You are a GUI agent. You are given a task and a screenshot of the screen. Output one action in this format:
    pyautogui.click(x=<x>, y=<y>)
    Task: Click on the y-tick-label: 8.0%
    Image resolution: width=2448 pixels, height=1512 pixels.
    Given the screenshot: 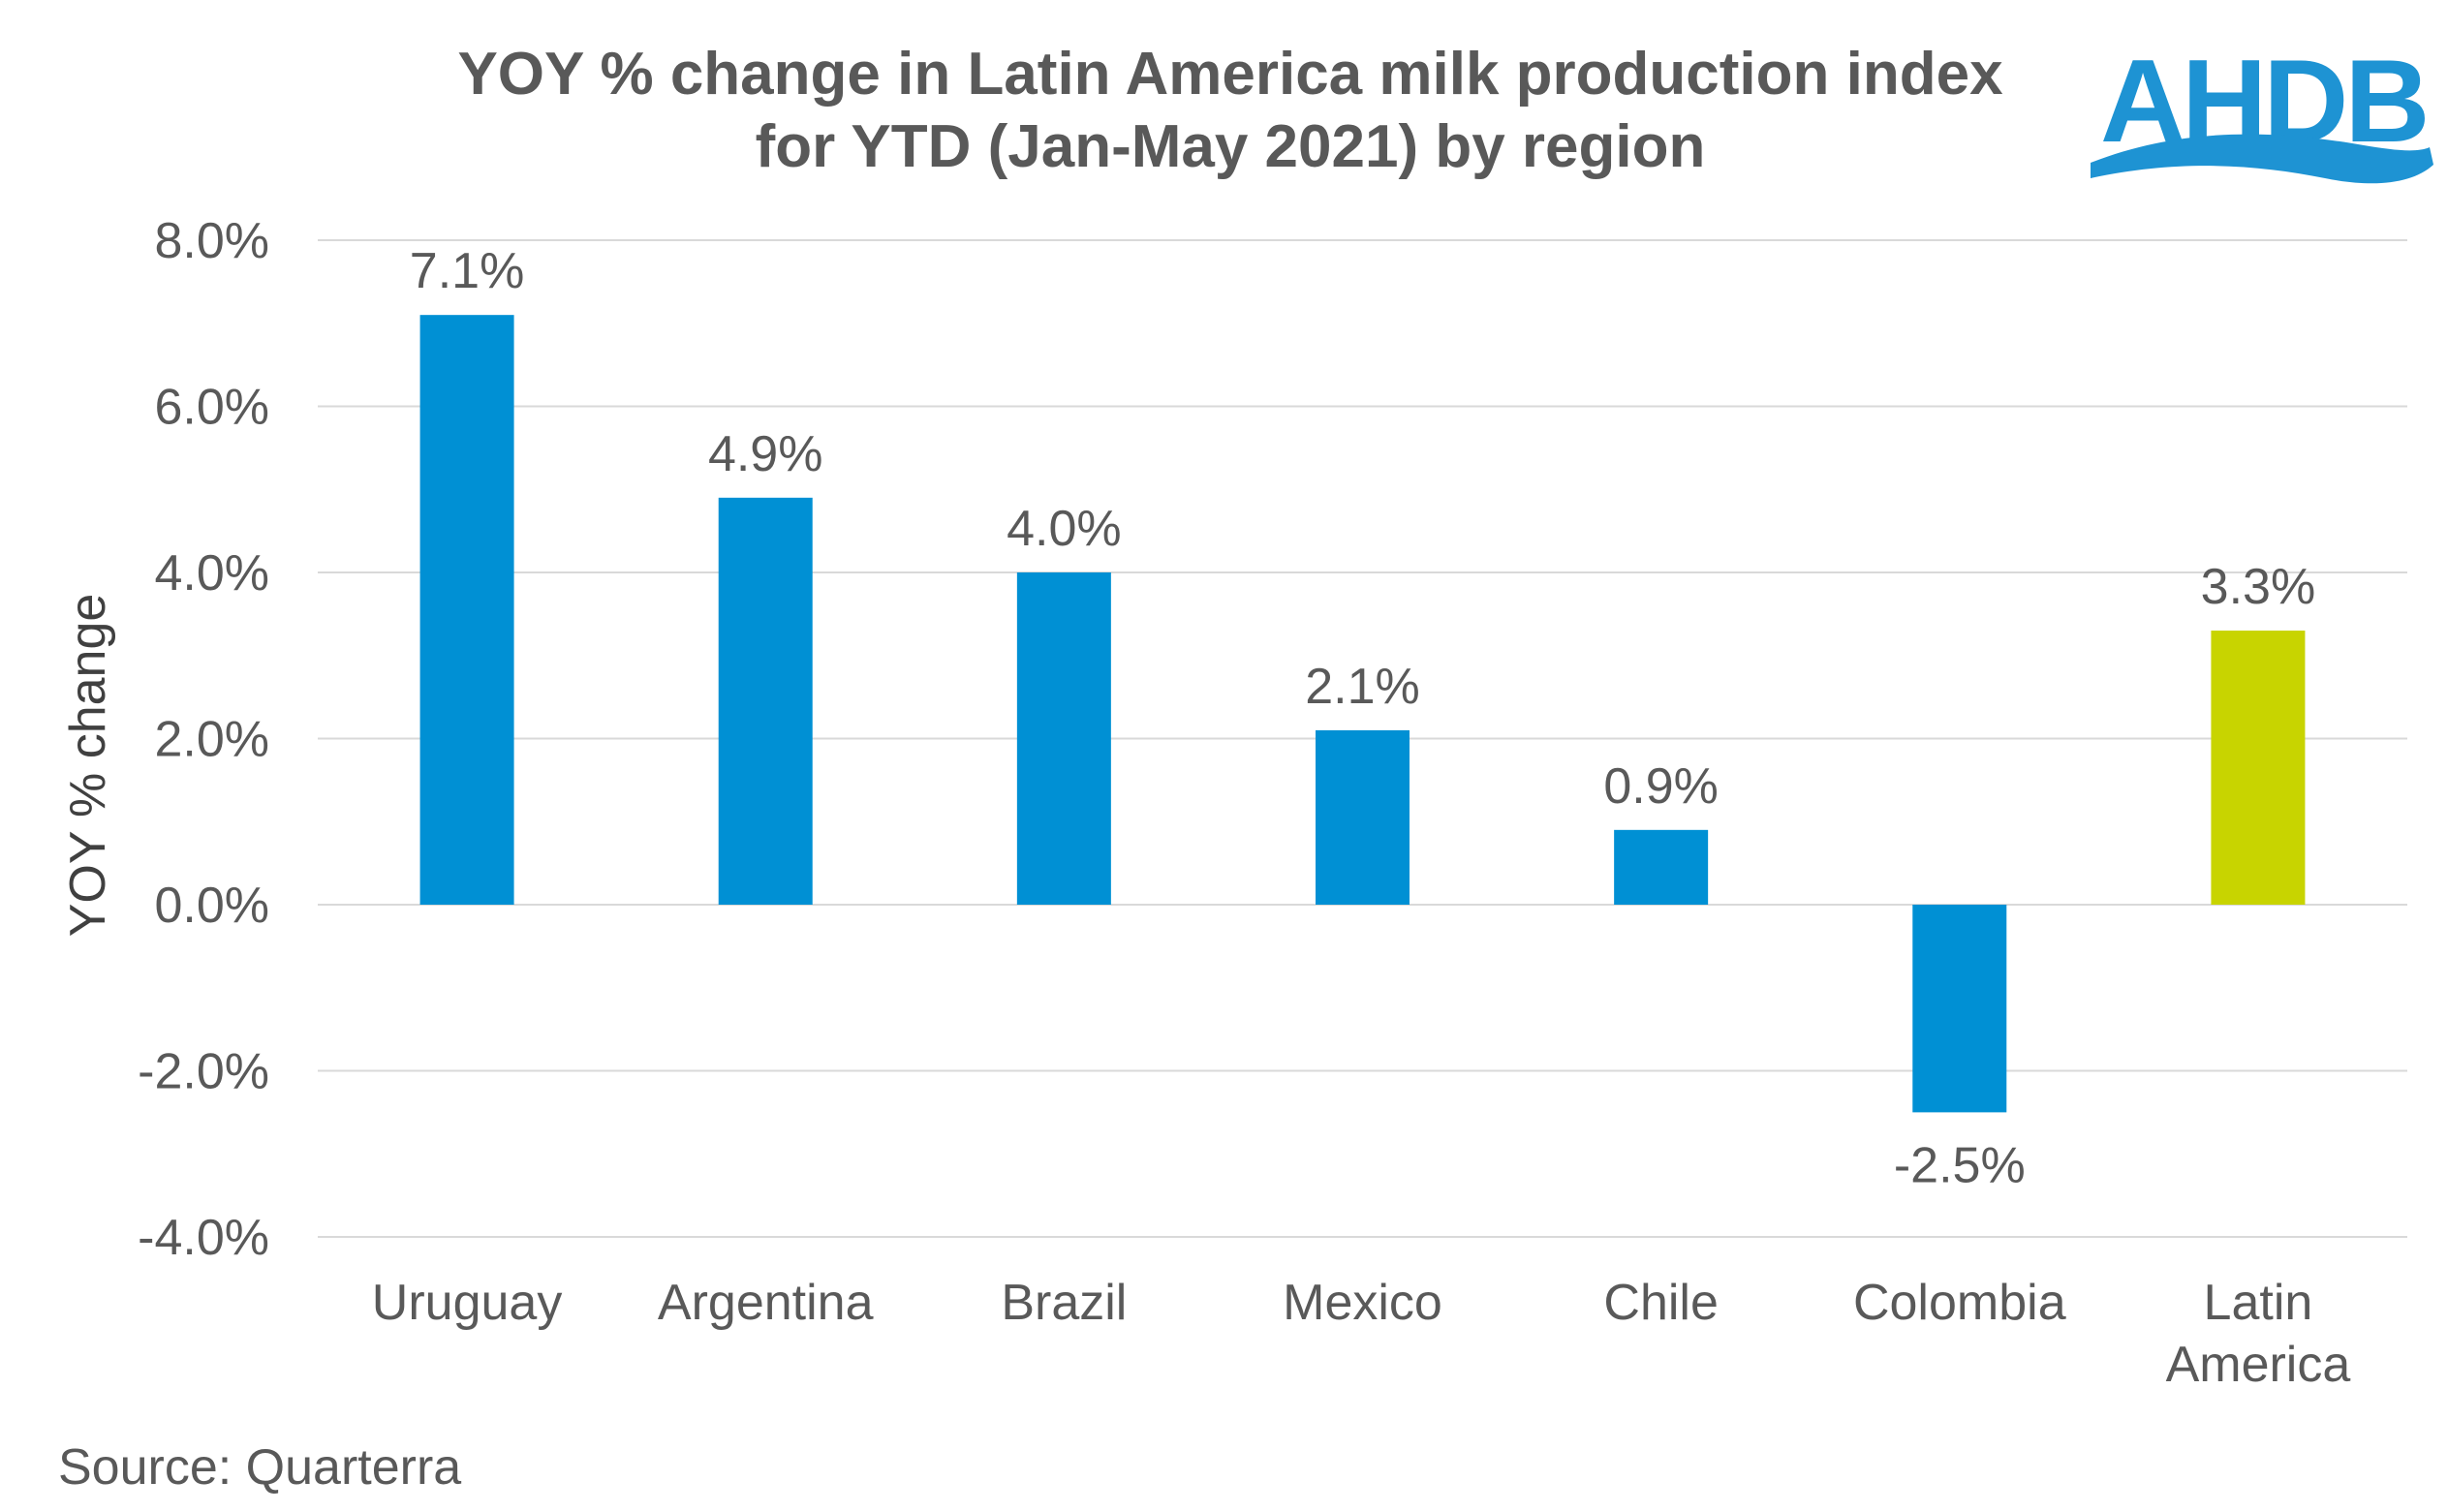 What is the action you would take?
    pyautogui.click(x=211, y=241)
    